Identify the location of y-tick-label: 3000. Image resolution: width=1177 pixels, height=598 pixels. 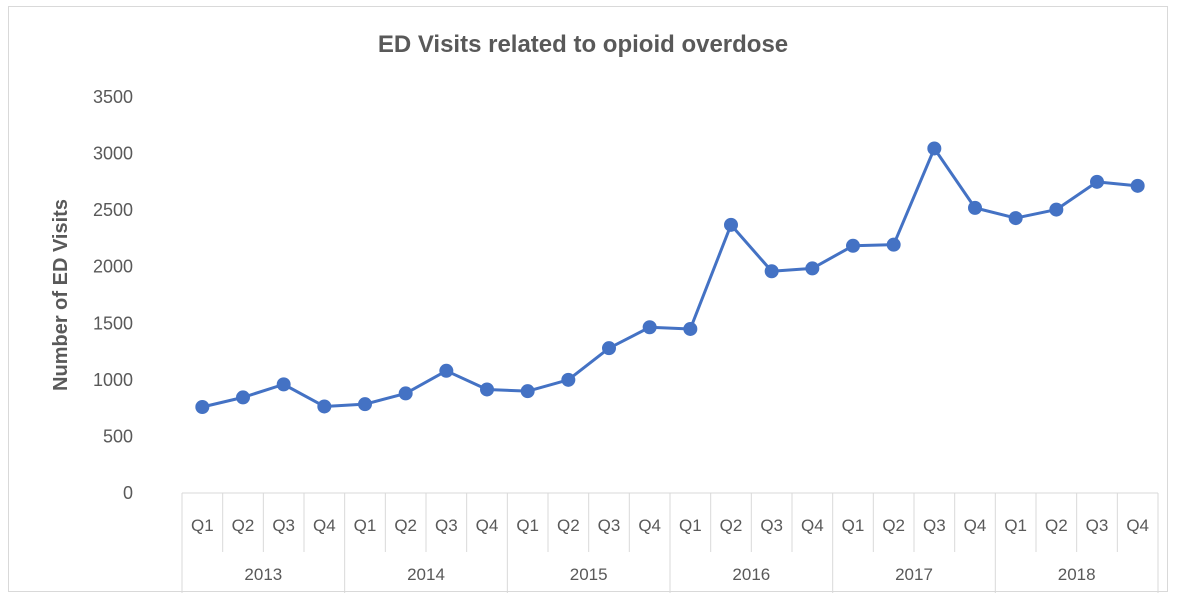
(113, 154).